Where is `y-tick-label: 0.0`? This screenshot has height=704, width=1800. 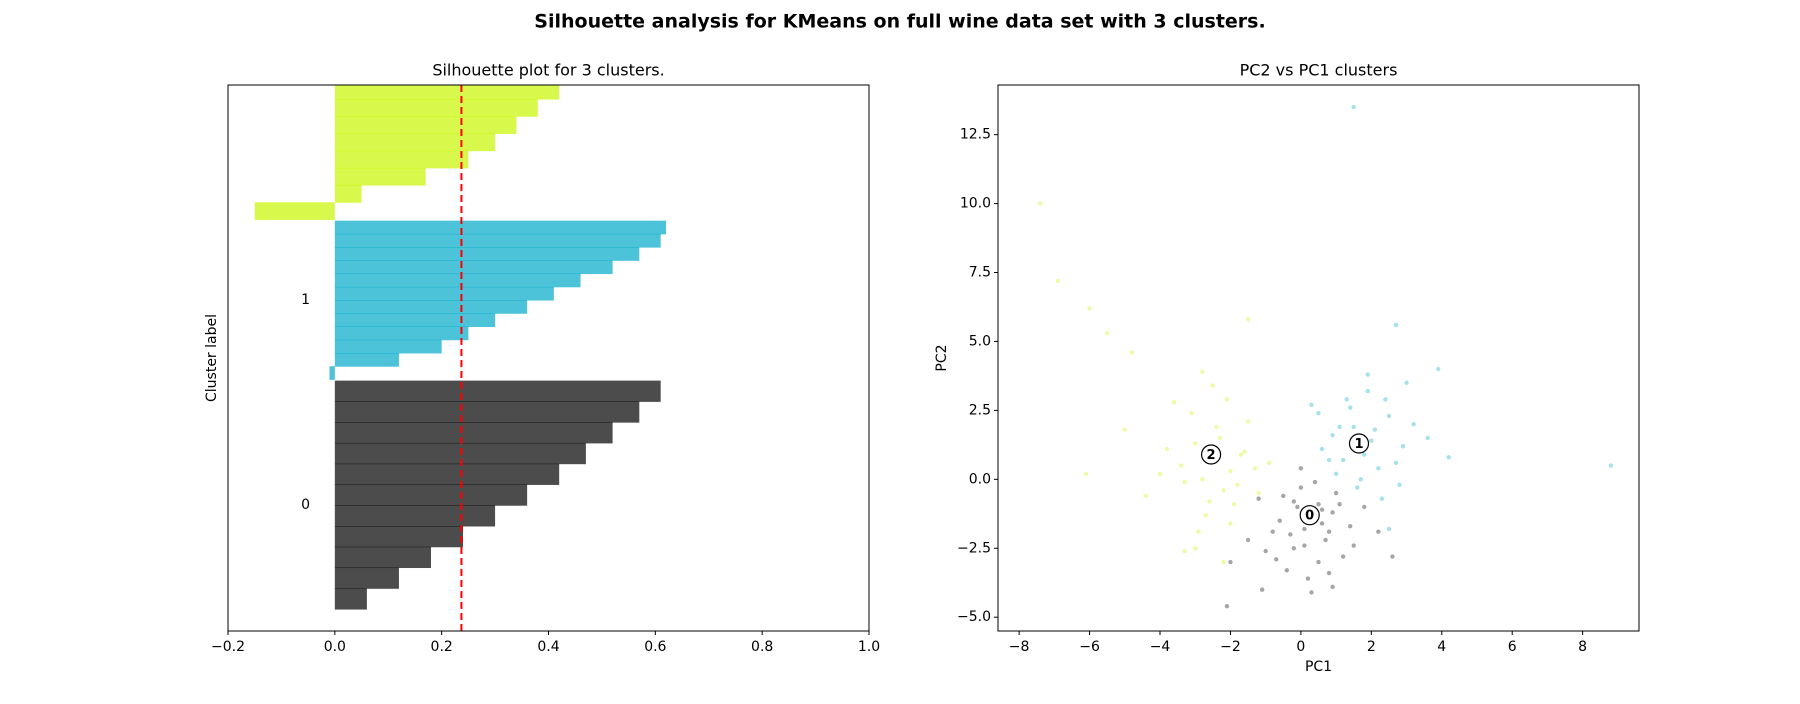 y-tick-label: 0.0 is located at coordinates (980, 479).